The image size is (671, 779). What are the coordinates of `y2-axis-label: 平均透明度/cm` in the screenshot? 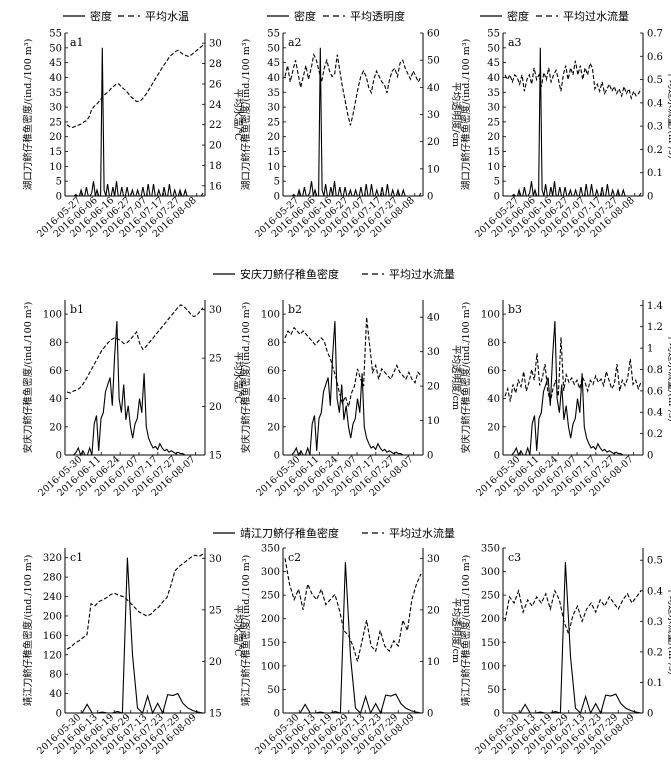 It's located at (456, 114).